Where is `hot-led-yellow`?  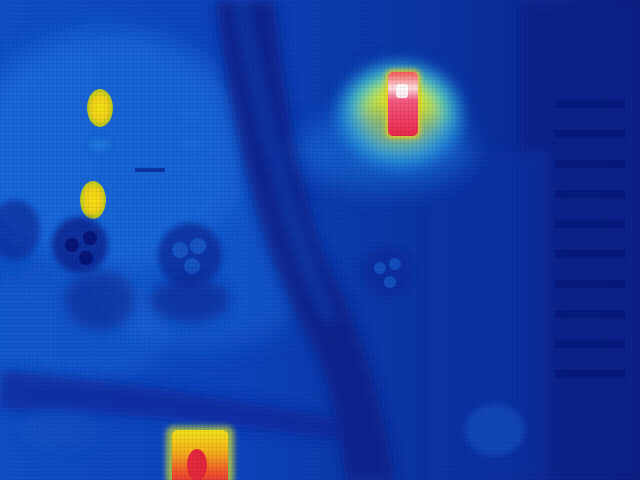 hot-led-yellow is located at coordinates (100, 108).